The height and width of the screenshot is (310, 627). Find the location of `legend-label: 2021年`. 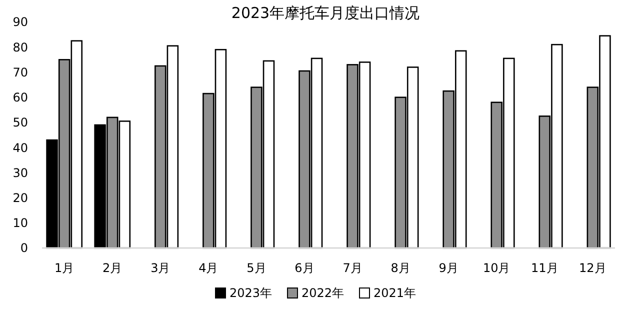

legend-label: 2021年 is located at coordinates (395, 293).